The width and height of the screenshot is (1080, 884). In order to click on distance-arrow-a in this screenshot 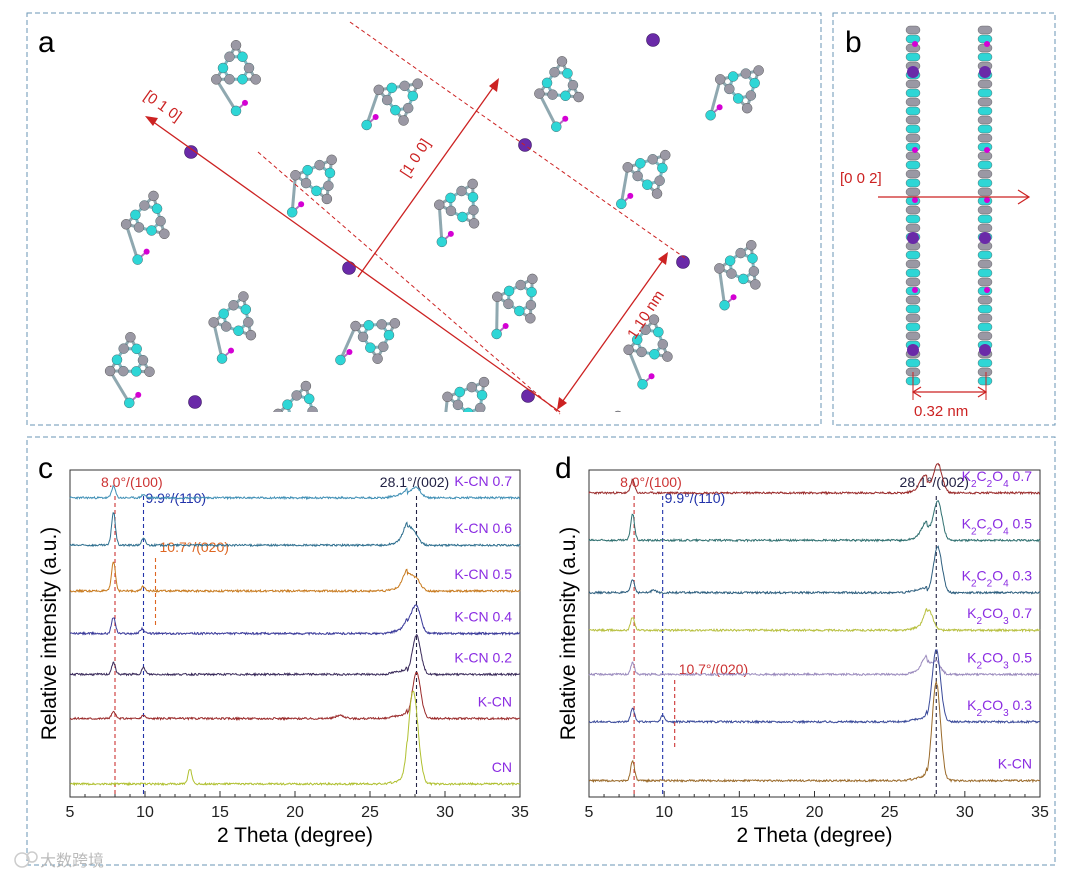, I will do `click(613, 330)`.